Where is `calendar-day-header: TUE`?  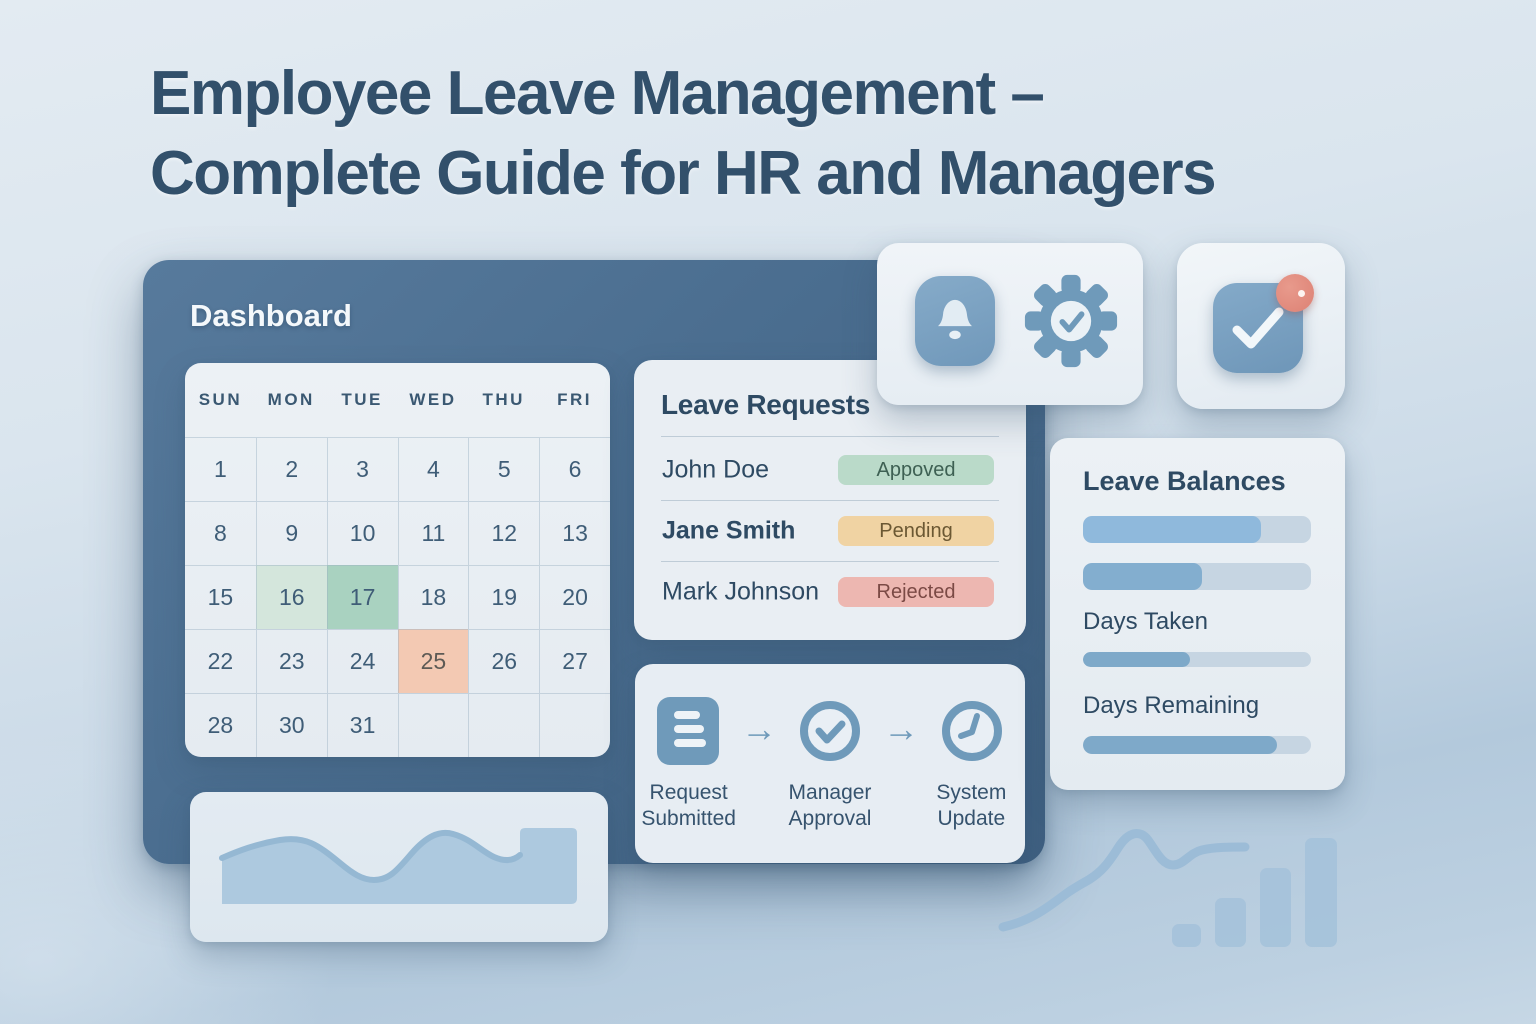 calendar-day-header: TUE is located at coordinates (362, 399).